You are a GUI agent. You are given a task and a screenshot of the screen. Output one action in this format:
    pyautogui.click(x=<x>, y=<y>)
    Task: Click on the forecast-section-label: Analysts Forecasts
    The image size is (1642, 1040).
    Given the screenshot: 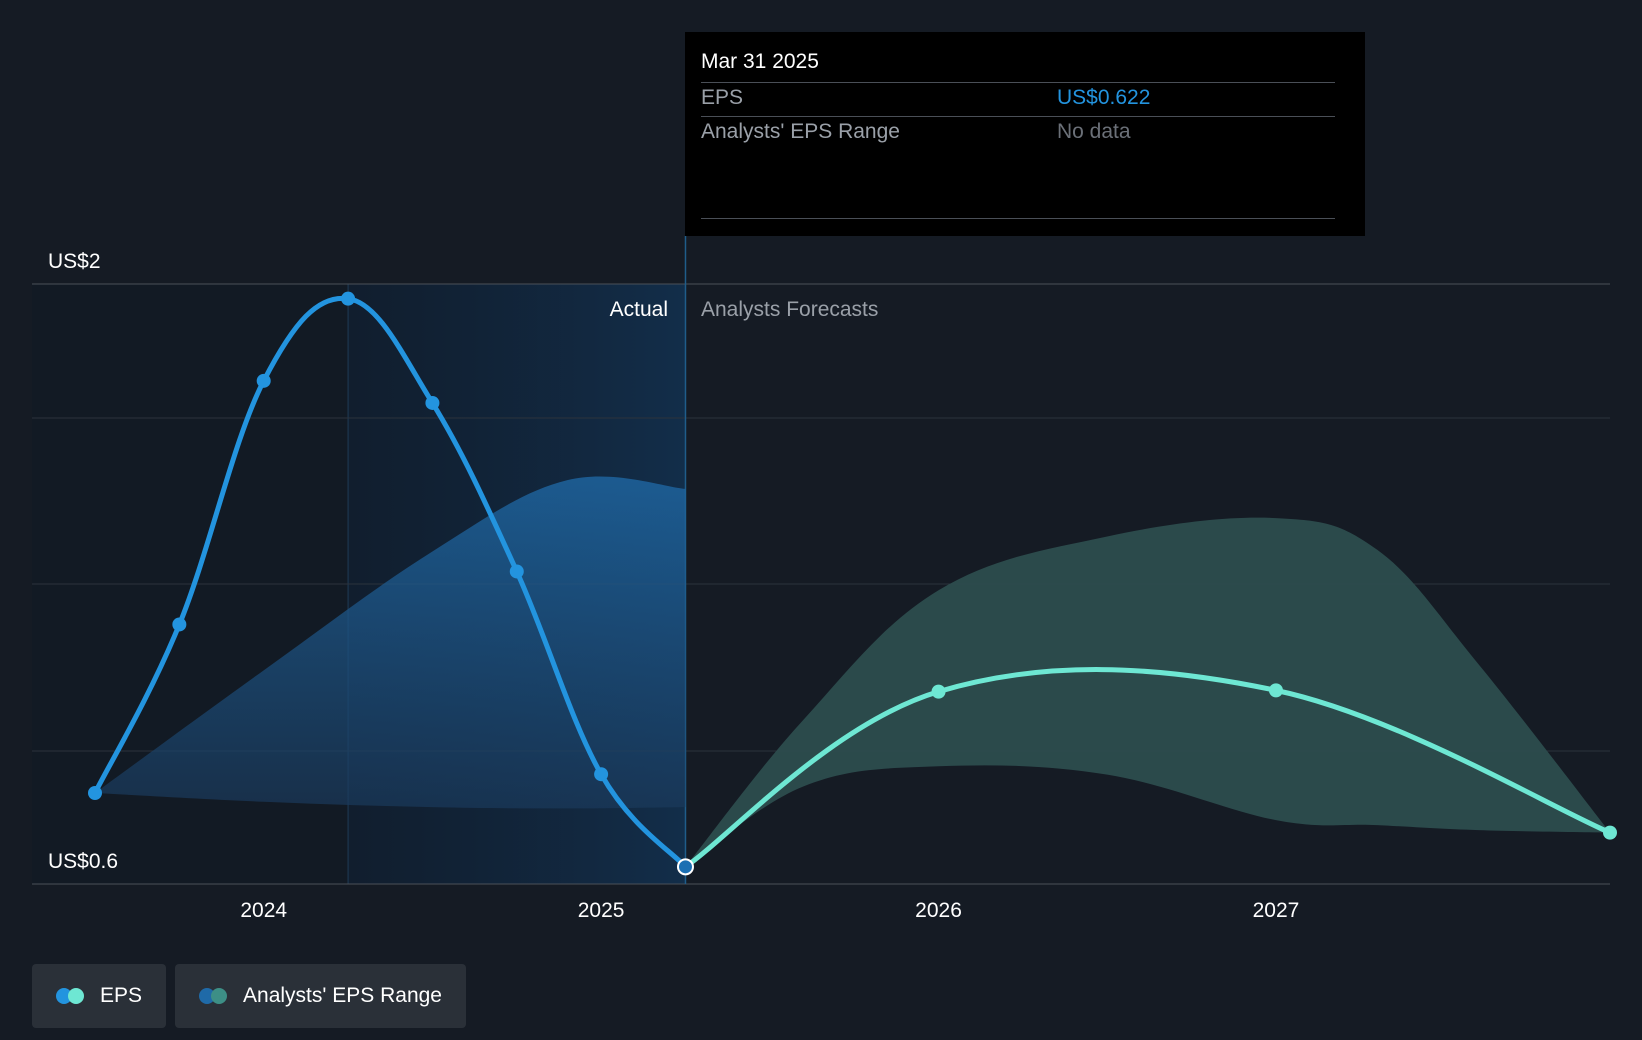 What is the action you would take?
    pyautogui.click(x=789, y=309)
    